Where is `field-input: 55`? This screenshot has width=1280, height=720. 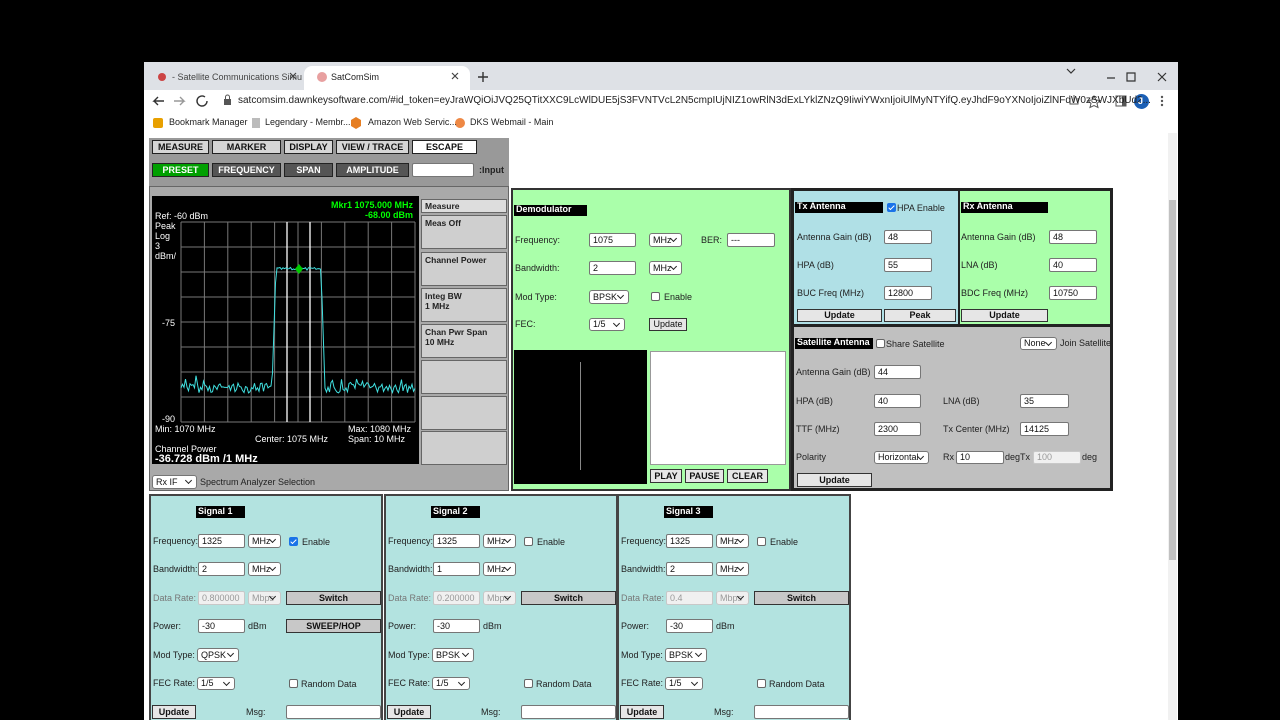 field-input: 55 is located at coordinates (908, 265).